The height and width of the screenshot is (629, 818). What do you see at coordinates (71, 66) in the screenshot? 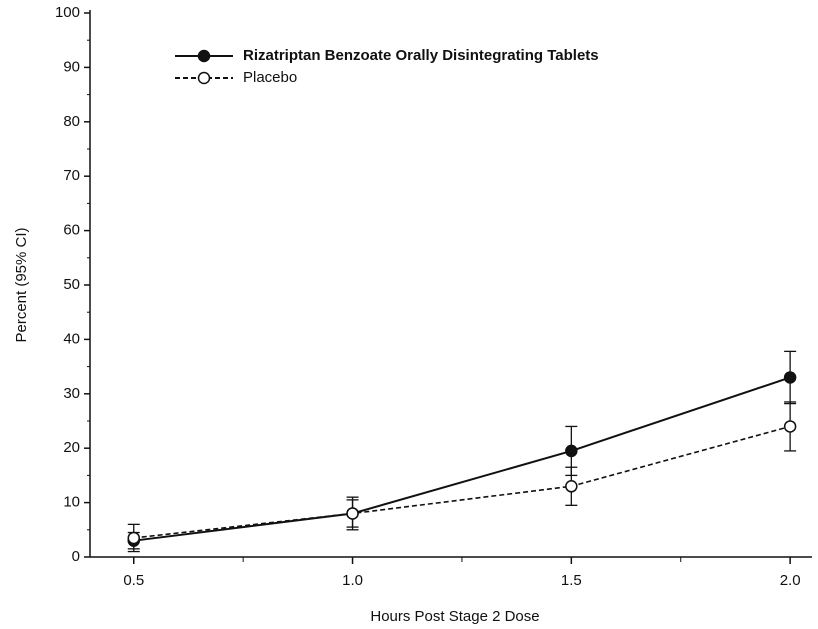
I see `y-tick-label: 90` at bounding box center [71, 66].